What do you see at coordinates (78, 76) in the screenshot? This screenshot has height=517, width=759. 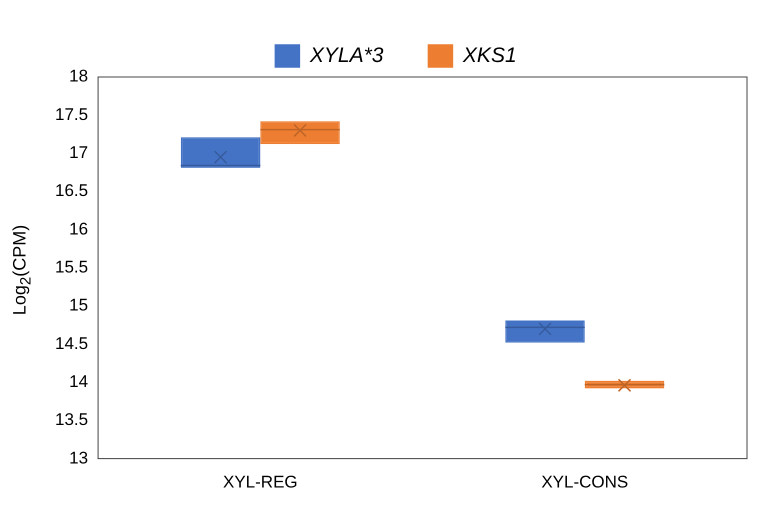 I see `y-tick-label: 18` at bounding box center [78, 76].